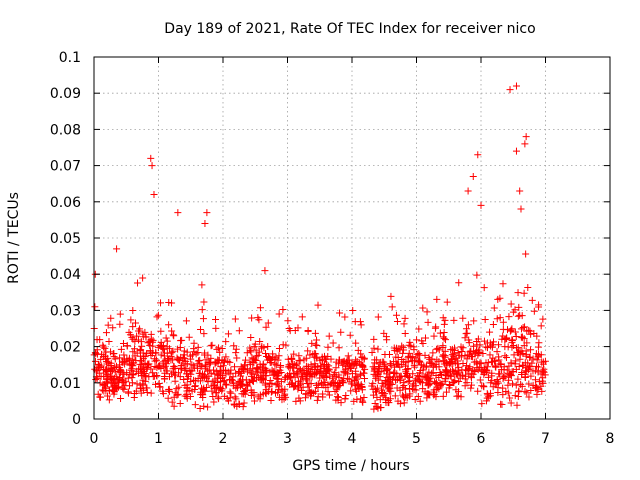 This screenshot has height=480, width=640. I want to click on x-tick-label: 2, so click(223, 439).